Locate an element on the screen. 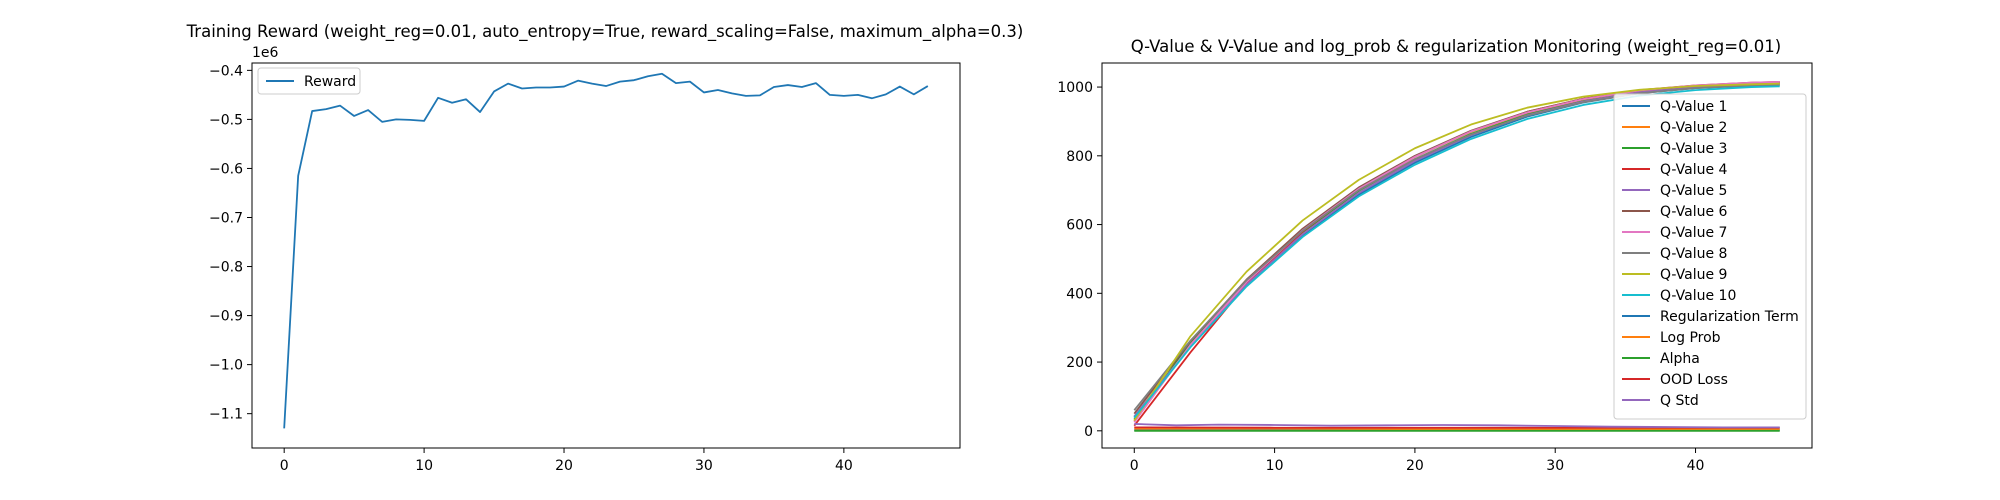  q-value-chart-x-tick-label: 20 is located at coordinates (1415, 466).